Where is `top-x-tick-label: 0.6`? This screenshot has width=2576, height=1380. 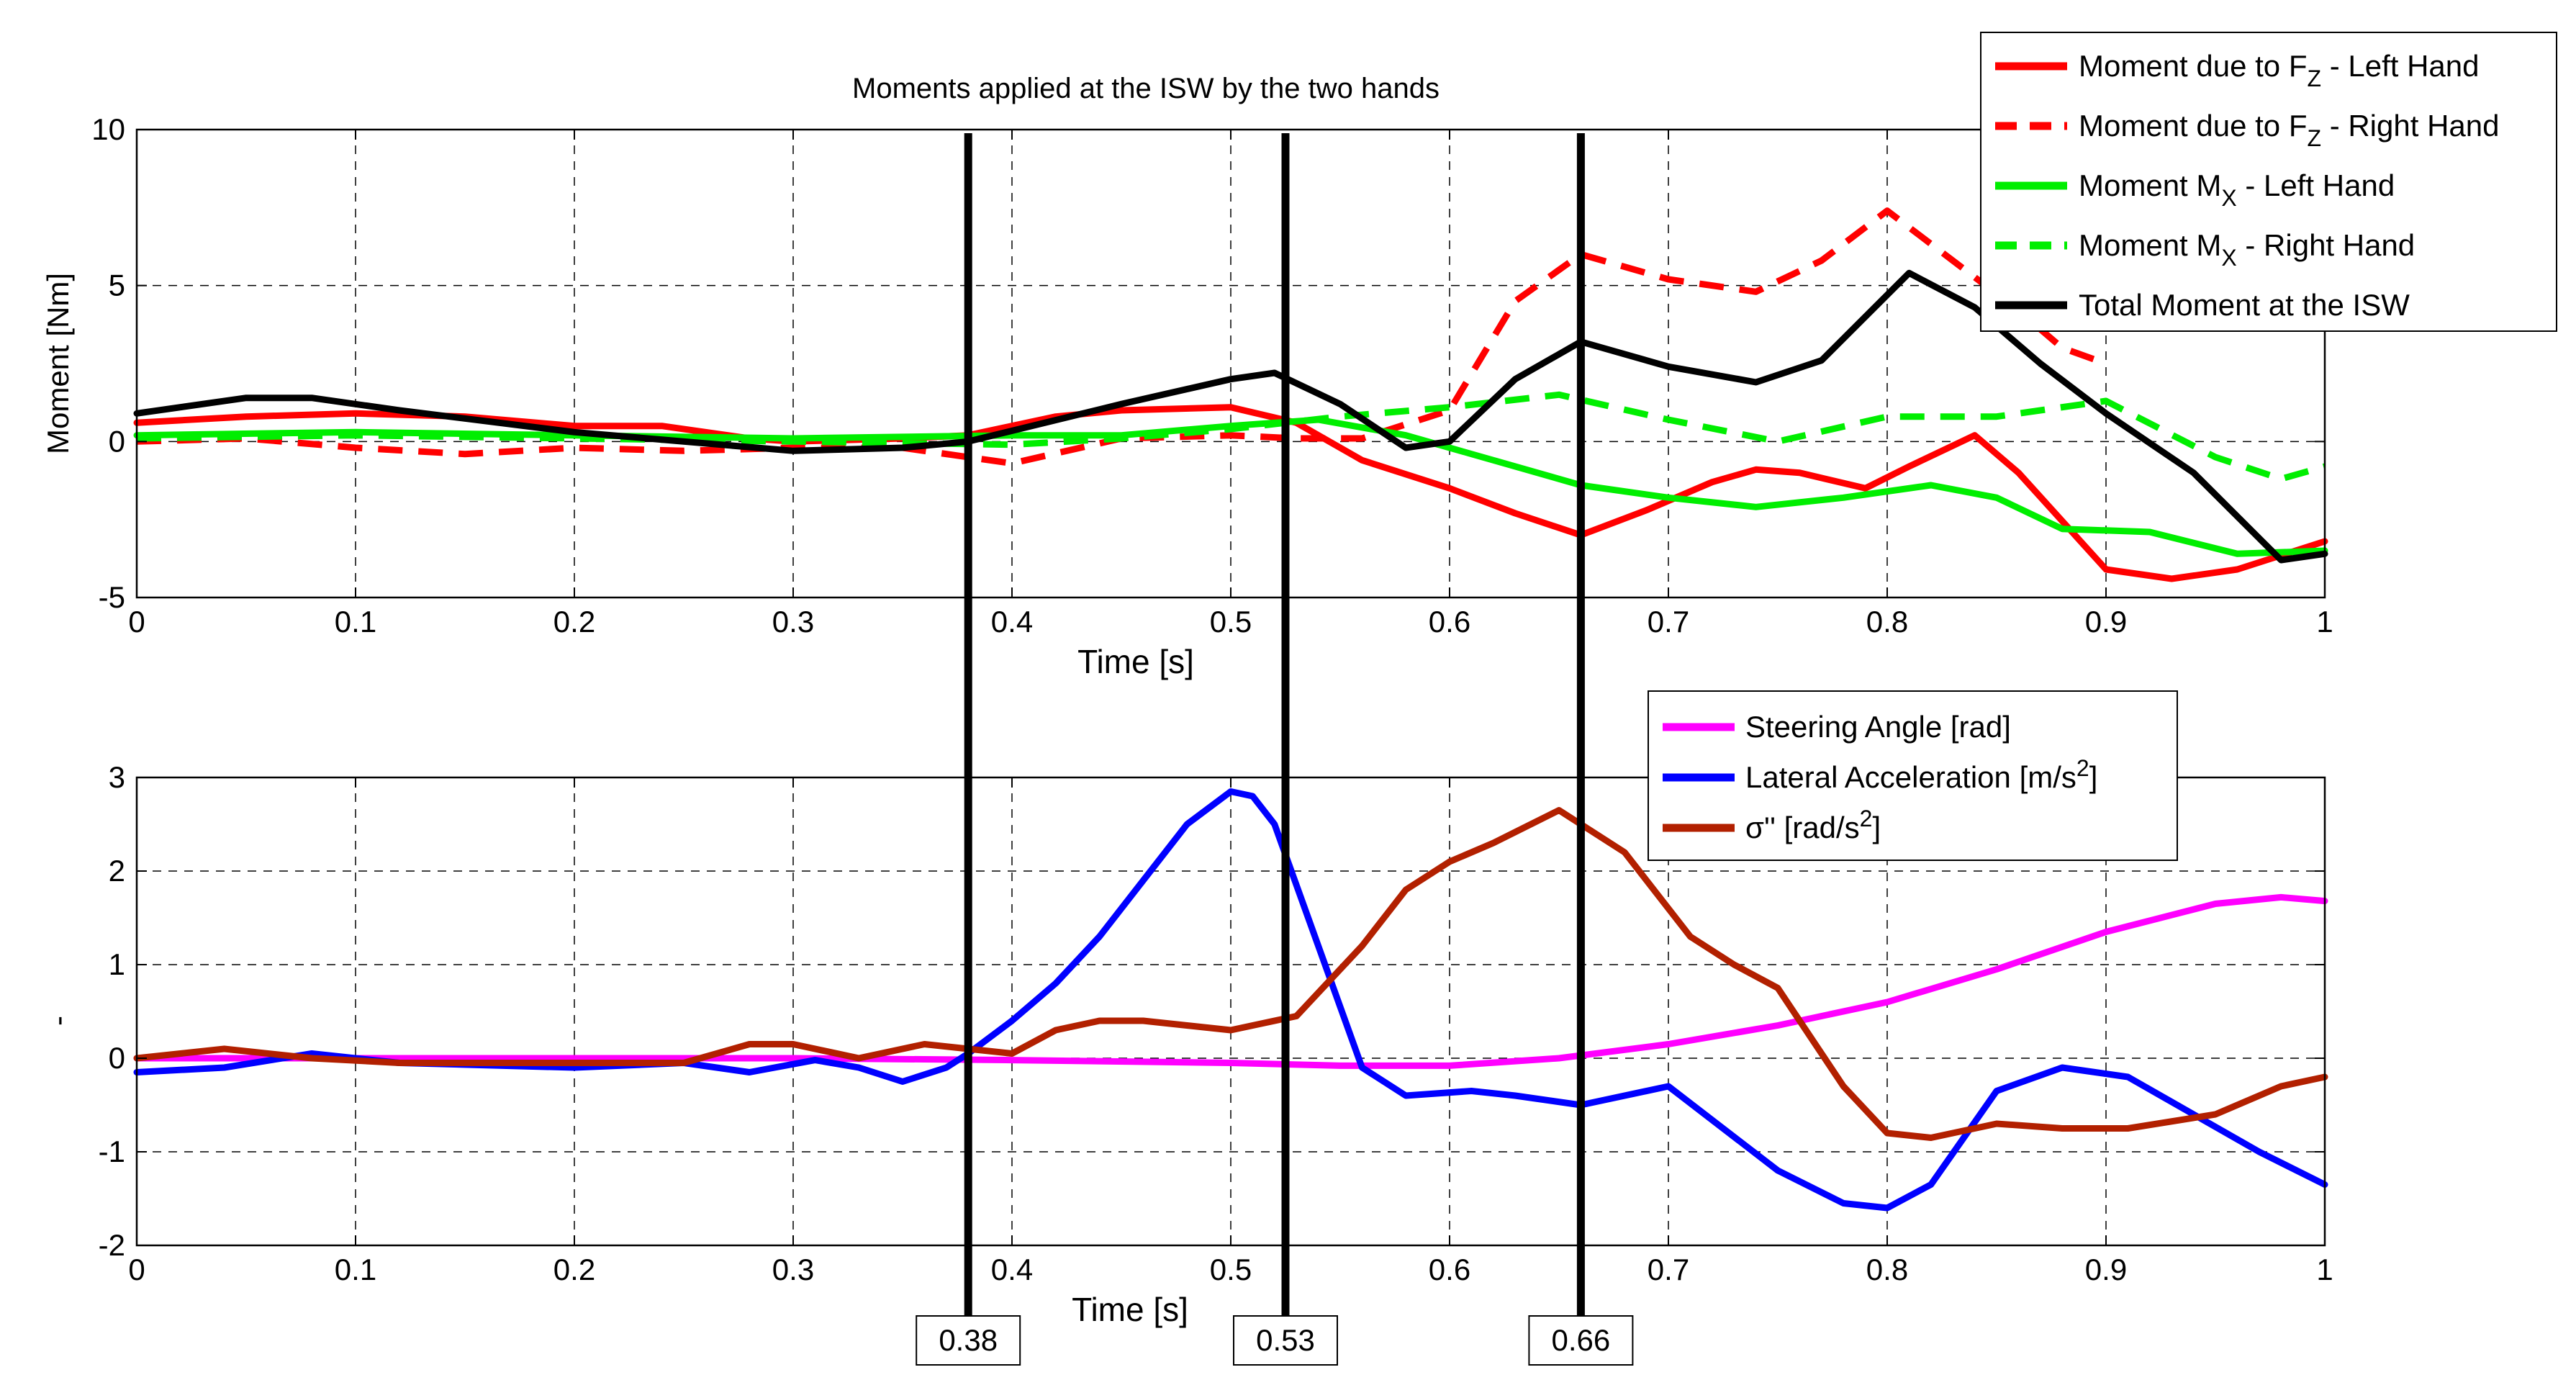 top-x-tick-label: 0.6 is located at coordinates (1449, 622).